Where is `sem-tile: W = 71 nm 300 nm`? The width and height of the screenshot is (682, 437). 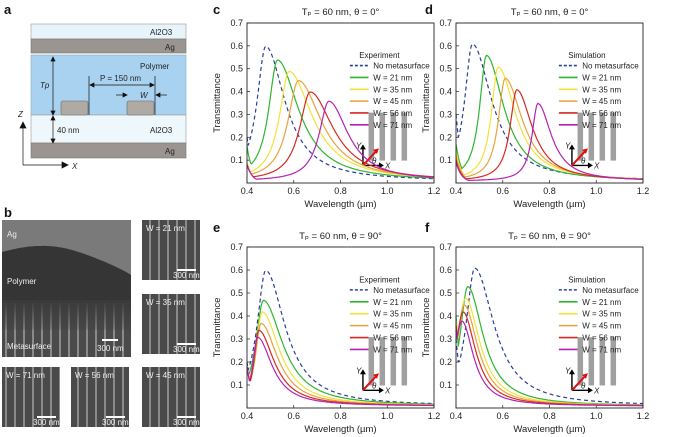
sem-tile: W = 71 nm 300 nm is located at coordinates (31, 397).